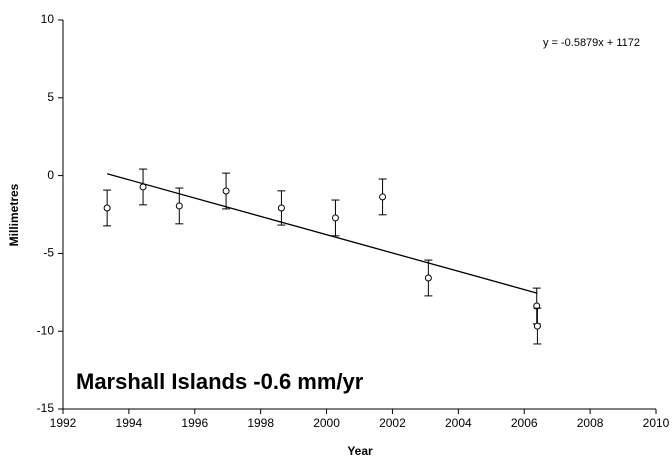  I want to click on x-tick-label: 2004, so click(458, 423).